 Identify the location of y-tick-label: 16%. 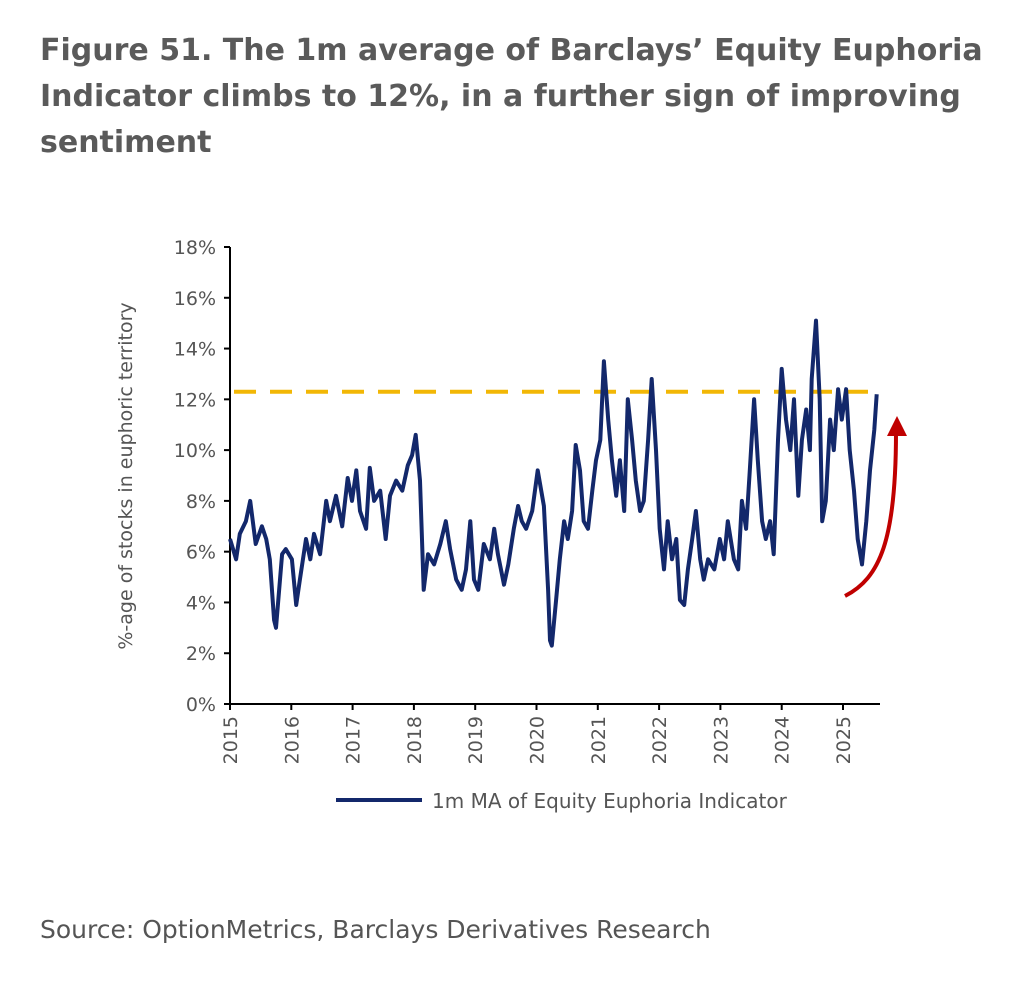
(195, 299).